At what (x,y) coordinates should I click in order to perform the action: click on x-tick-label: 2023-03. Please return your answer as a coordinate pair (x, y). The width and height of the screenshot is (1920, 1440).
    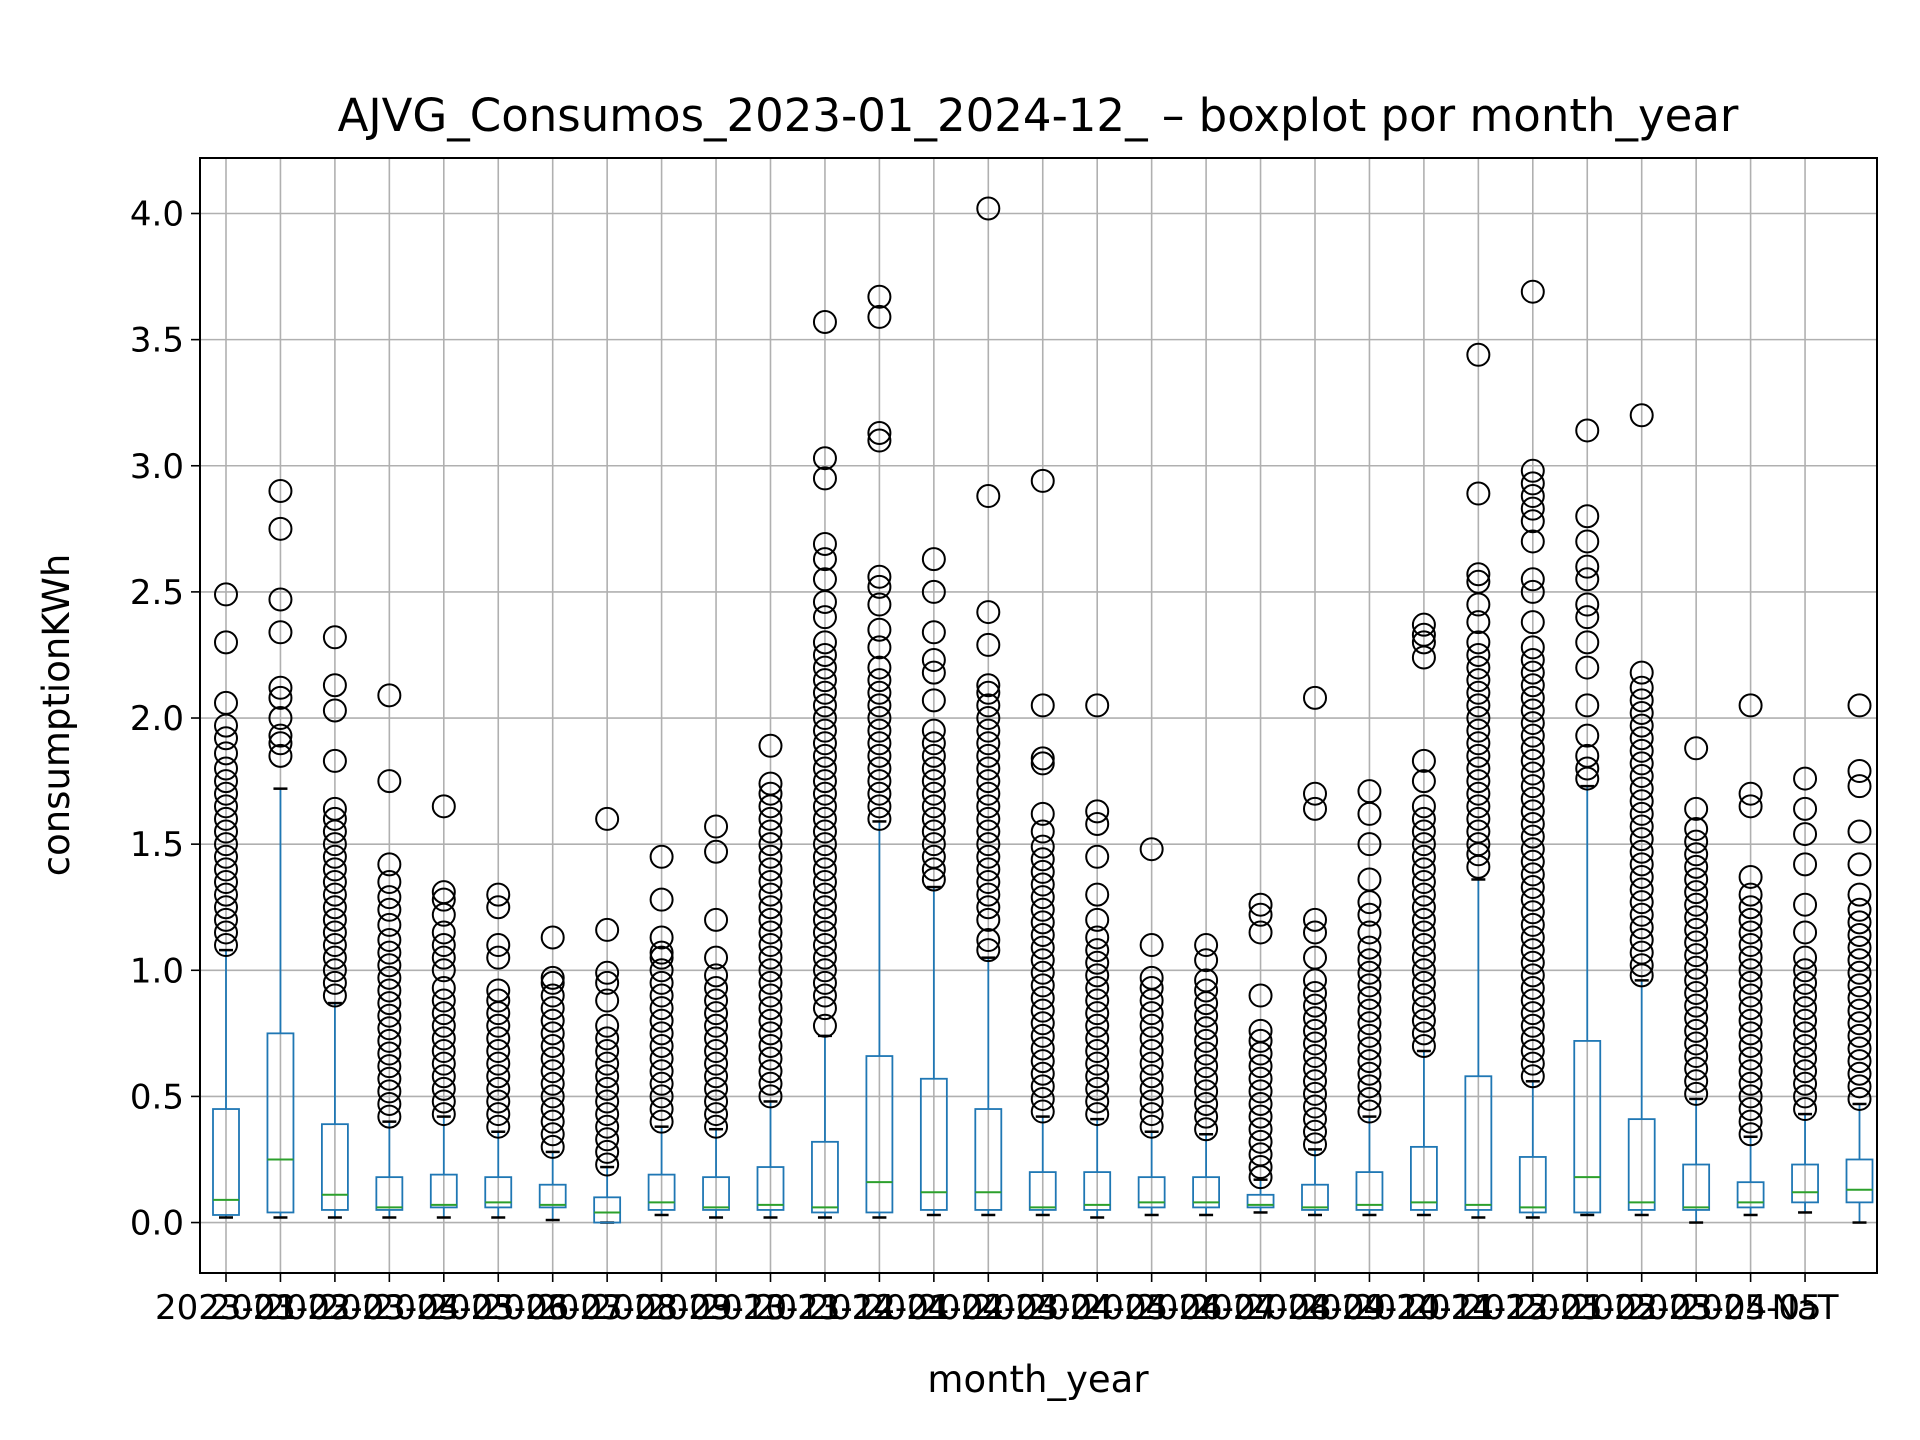
    Looking at the image, I should click on (335, 1308).